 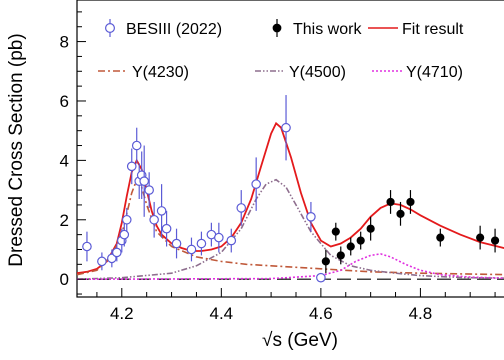 What do you see at coordinates (174, 29) in the screenshot?
I see `legend-label: BESIII (2022)` at bounding box center [174, 29].